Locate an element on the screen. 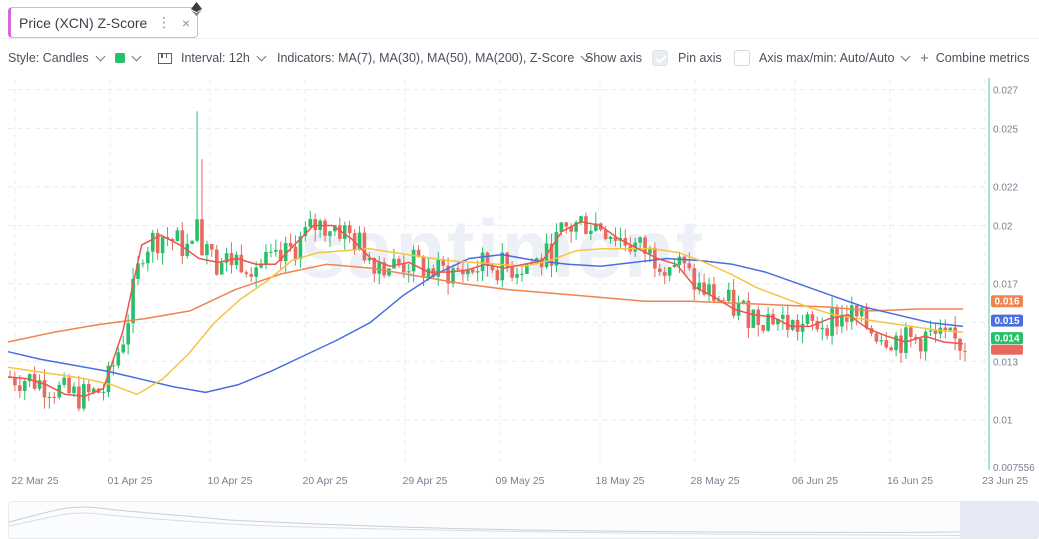  x-axis-tick-label: 01 Apr 25 is located at coordinates (130, 481).